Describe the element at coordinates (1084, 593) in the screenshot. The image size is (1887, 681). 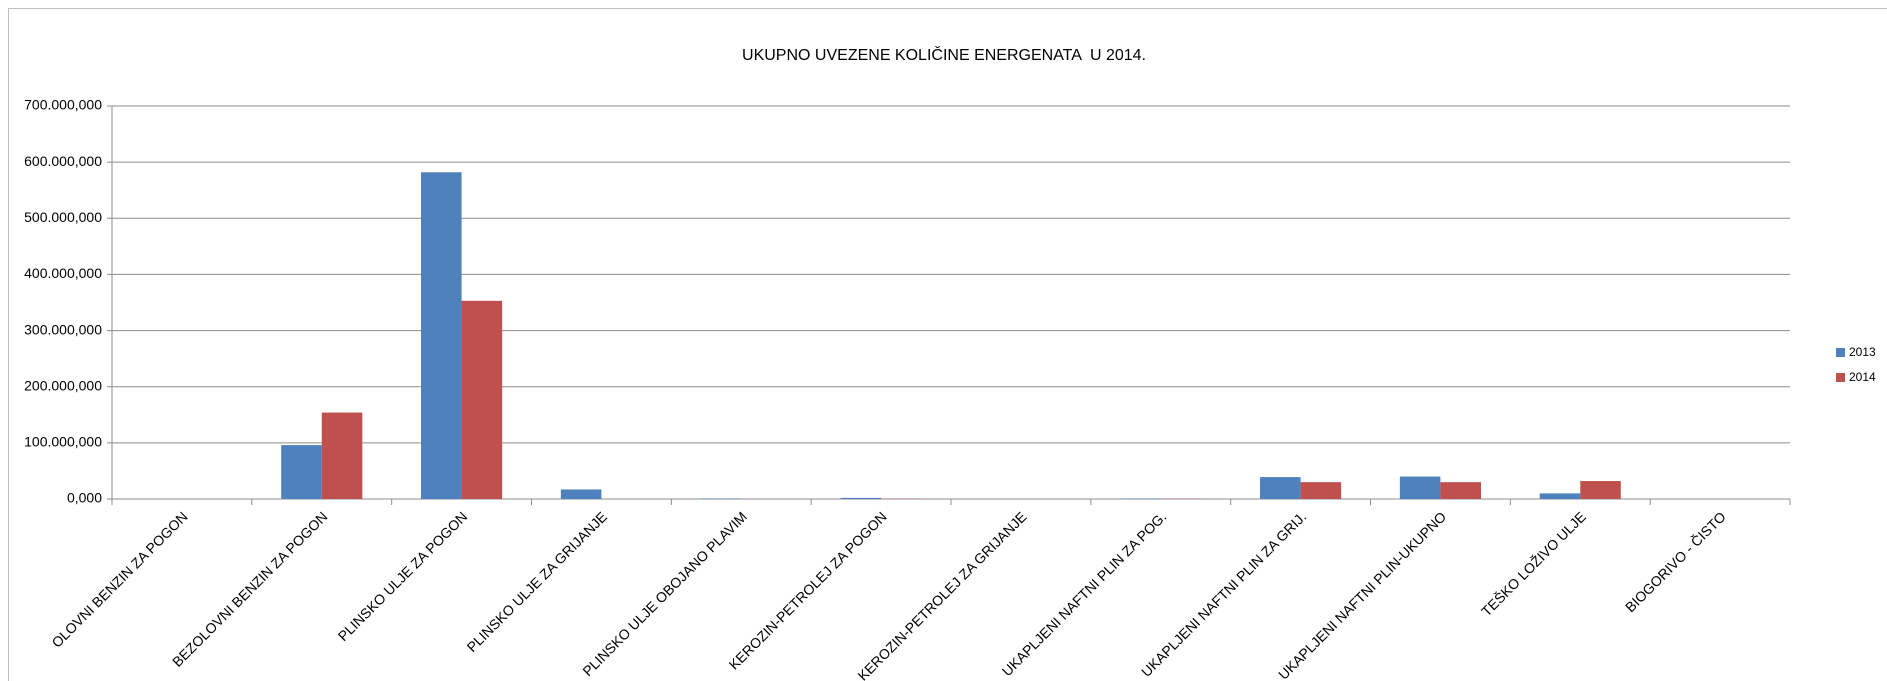
I see `x-tick-label: UKAPLJENI NAFTNI PLIN ZA POG.` at that location.